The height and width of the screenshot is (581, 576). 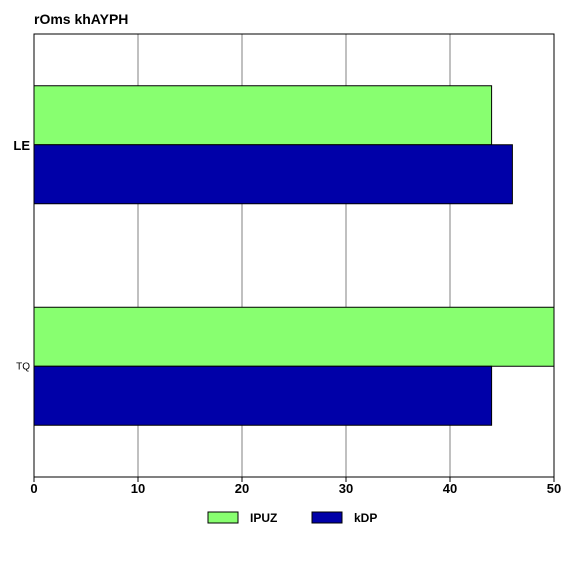 I want to click on bar-ipuz-le, so click(x=263, y=115).